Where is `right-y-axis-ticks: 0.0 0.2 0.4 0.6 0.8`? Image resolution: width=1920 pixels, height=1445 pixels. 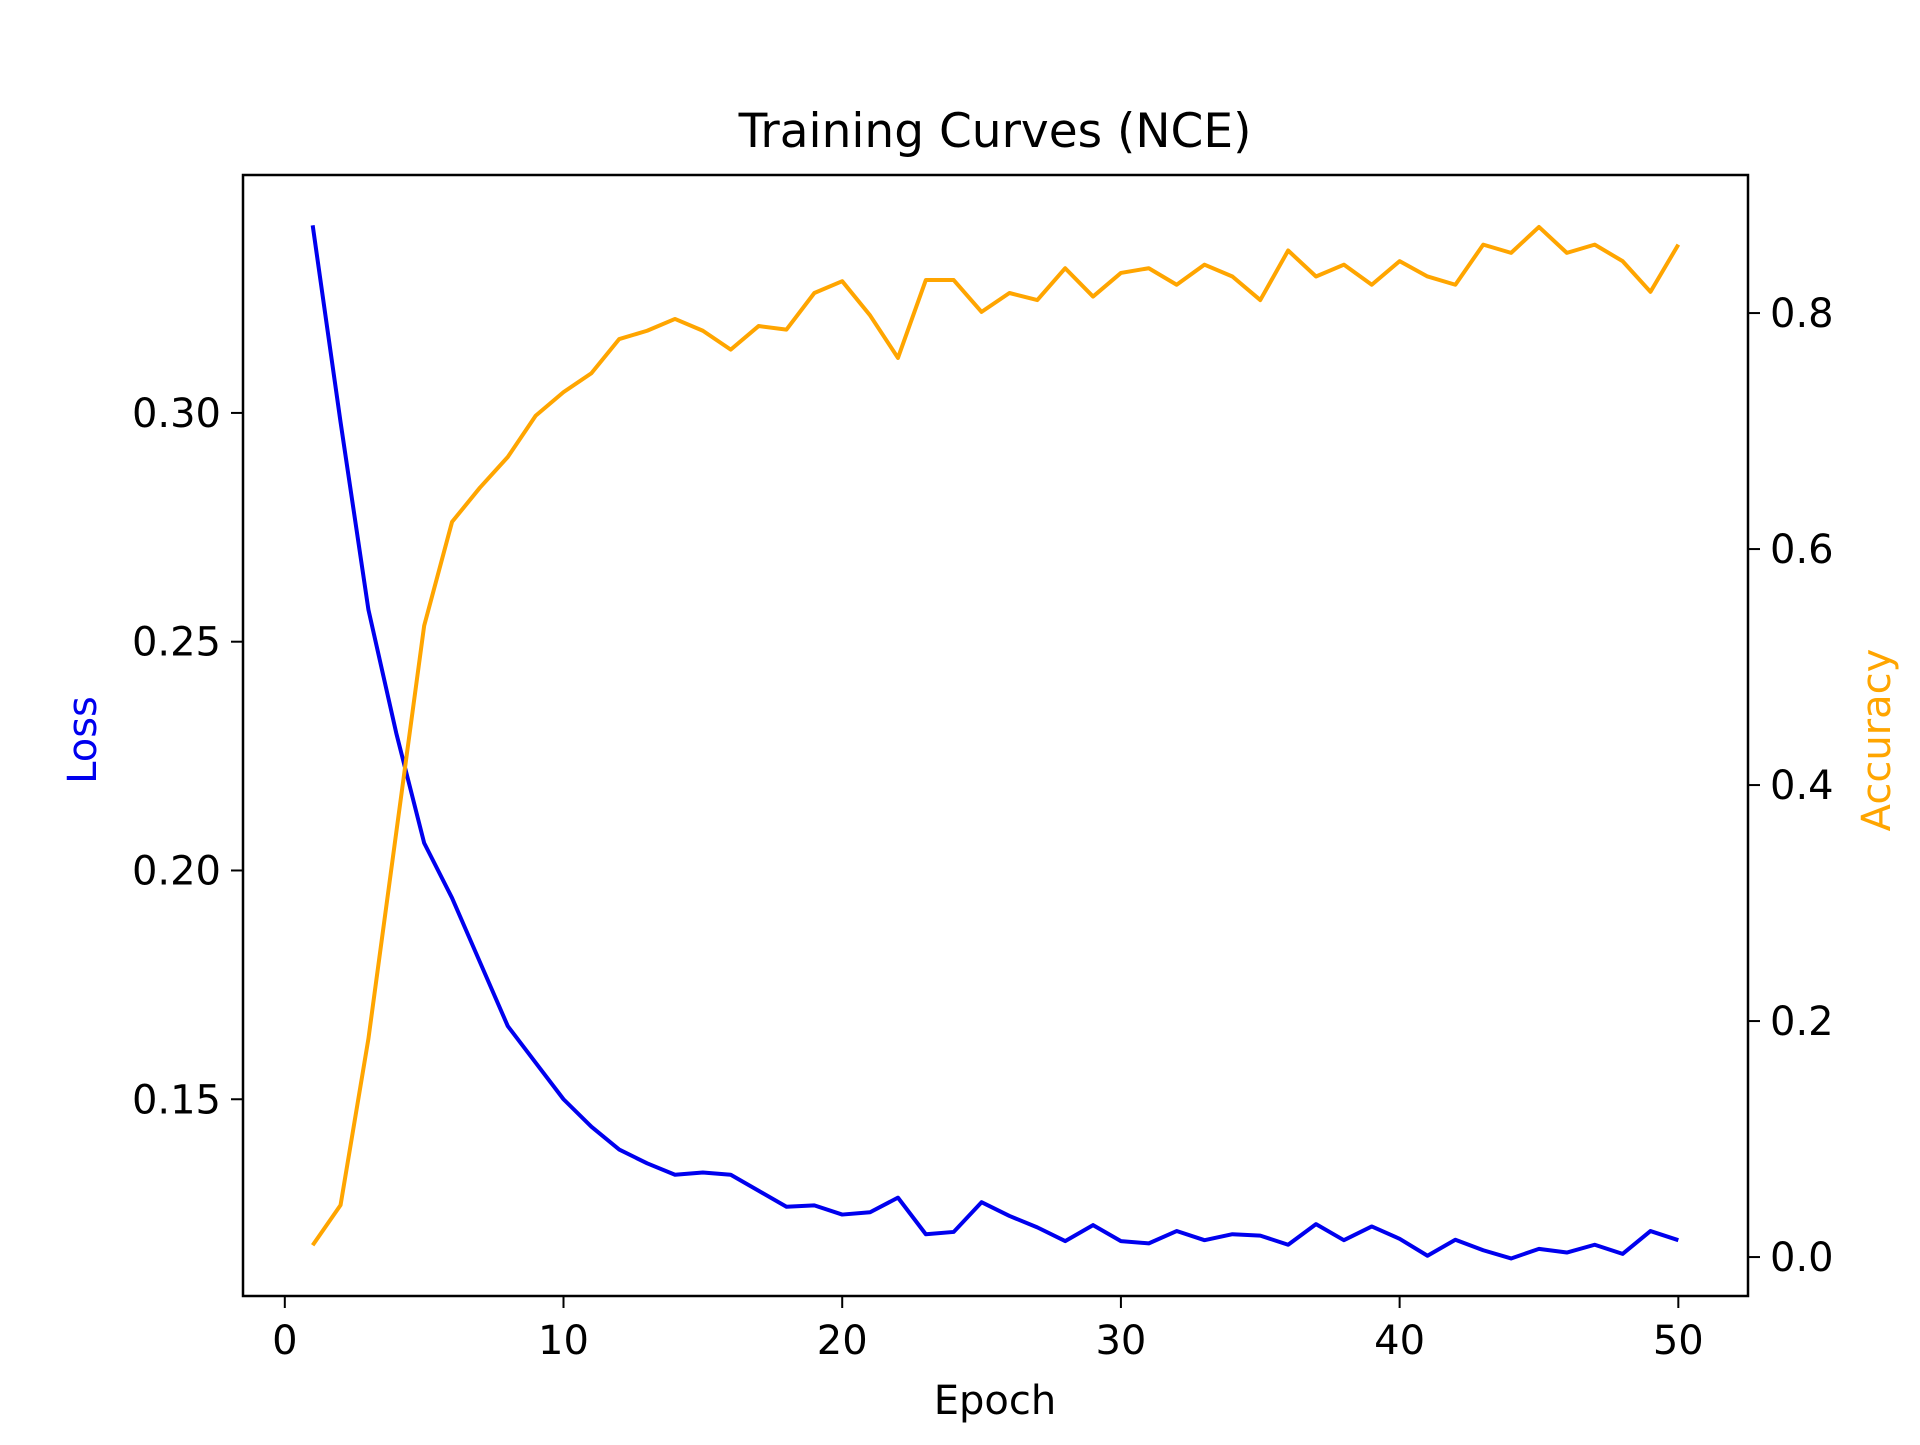
right-y-axis-ticks: 0.0 0.2 0.4 0.6 0.8 is located at coordinates (1791, 786).